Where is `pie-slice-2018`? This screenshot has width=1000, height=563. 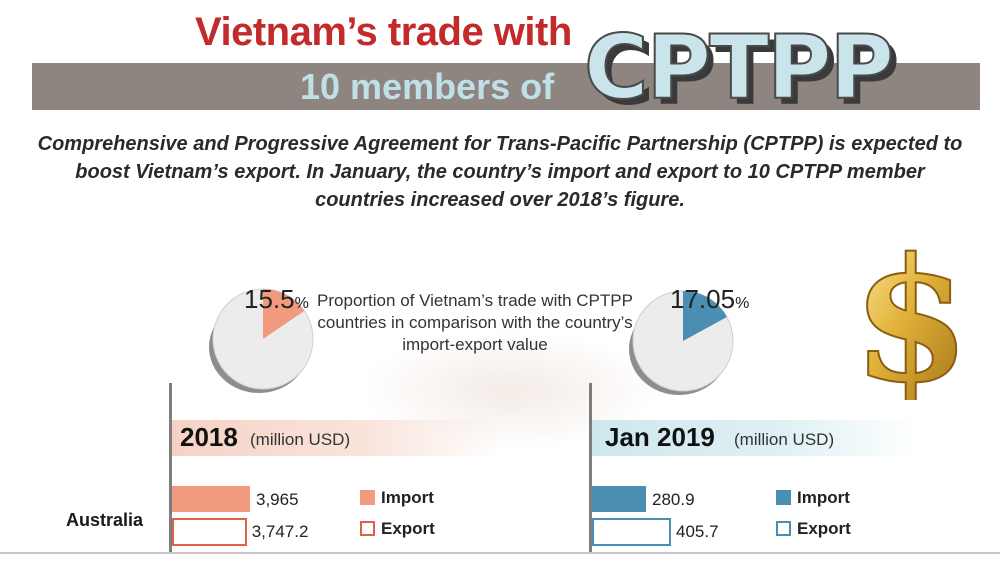 pie-slice-2018 is located at coordinates (284, 314).